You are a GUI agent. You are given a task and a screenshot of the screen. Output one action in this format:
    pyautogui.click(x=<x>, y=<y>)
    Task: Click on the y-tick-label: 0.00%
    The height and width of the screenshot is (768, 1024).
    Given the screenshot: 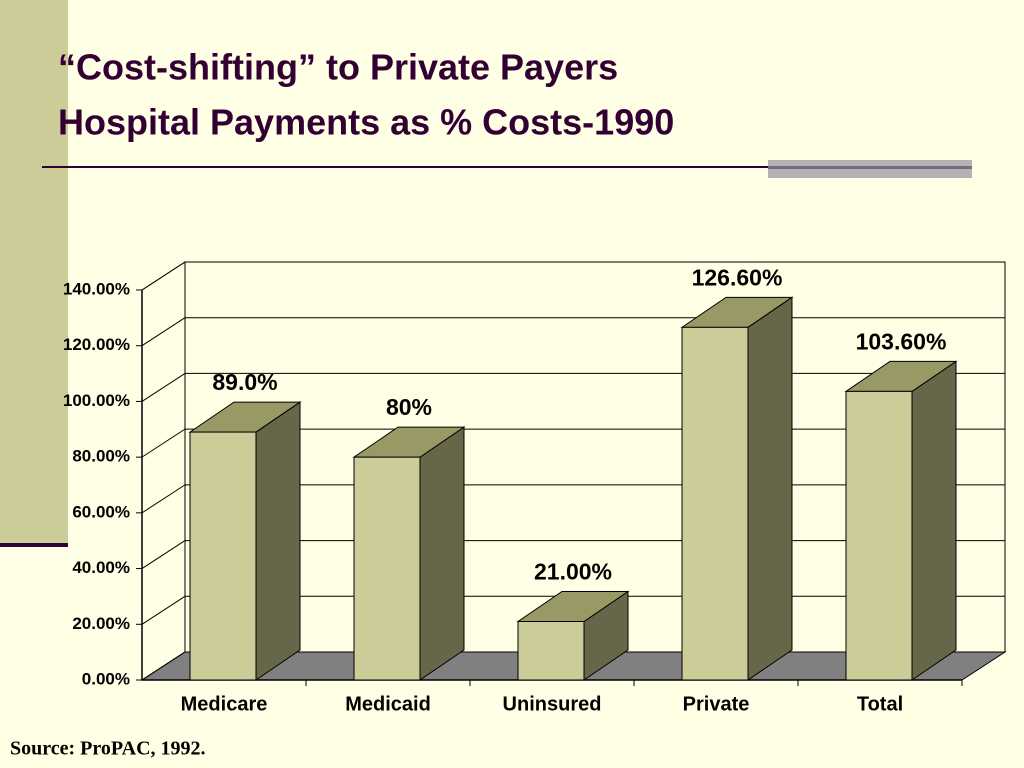 What is the action you would take?
    pyautogui.click(x=106, y=678)
    